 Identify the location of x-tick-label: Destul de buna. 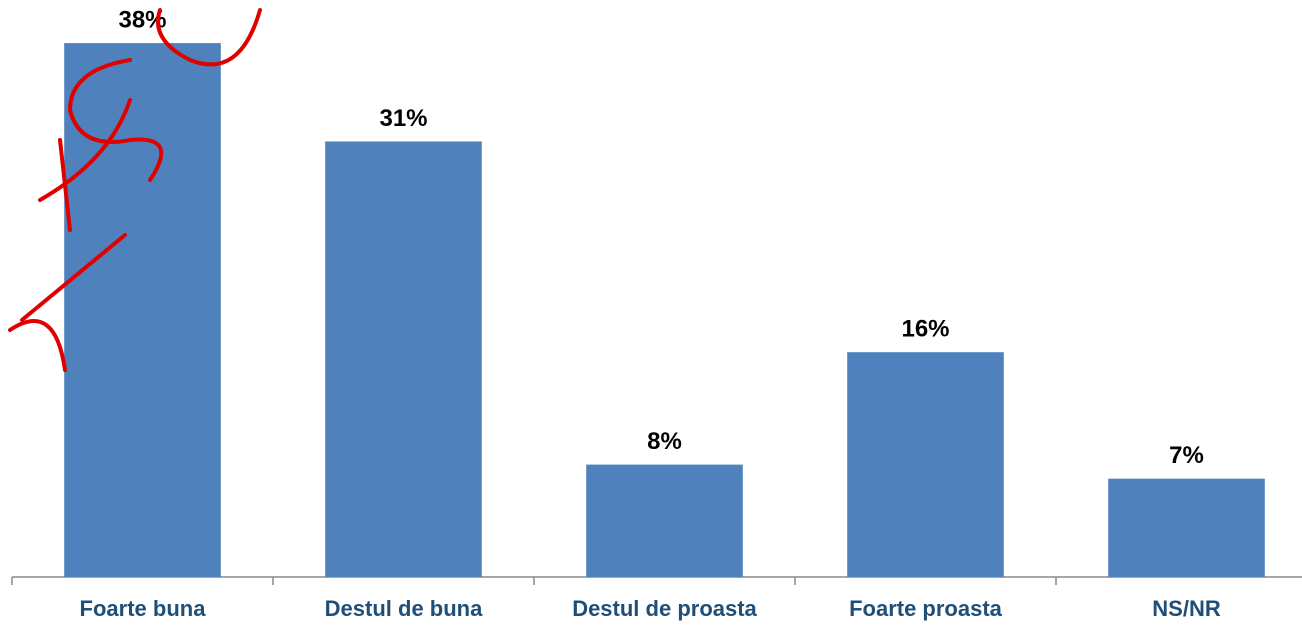
(404, 608).